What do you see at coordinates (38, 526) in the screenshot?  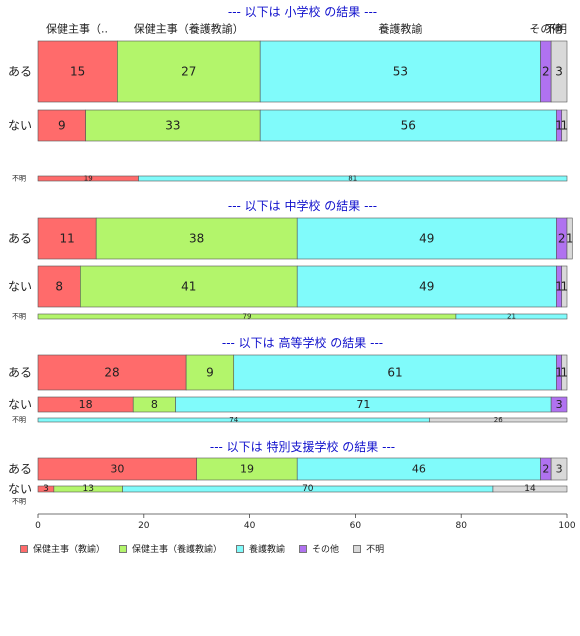 I see `x-tick-label: 0` at bounding box center [38, 526].